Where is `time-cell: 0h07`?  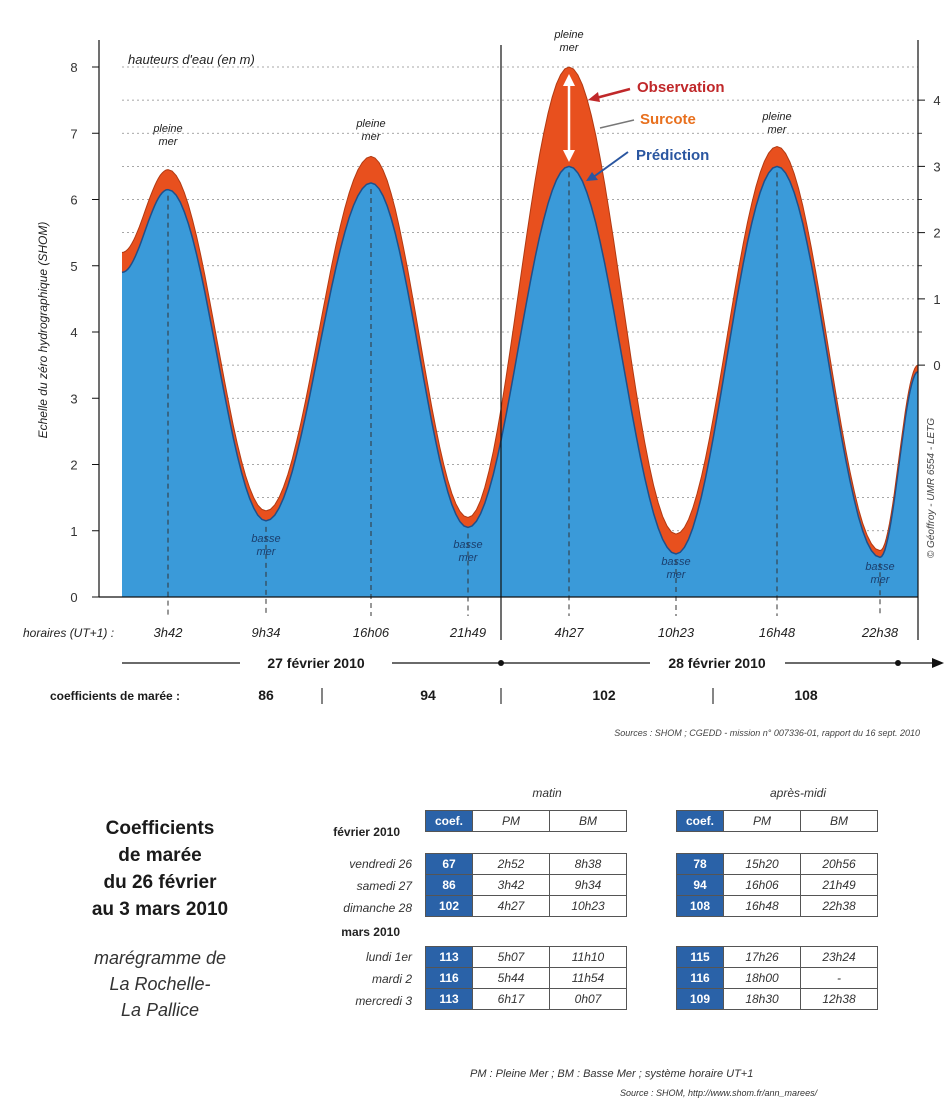
time-cell: 0h07 is located at coordinates (588, 999).